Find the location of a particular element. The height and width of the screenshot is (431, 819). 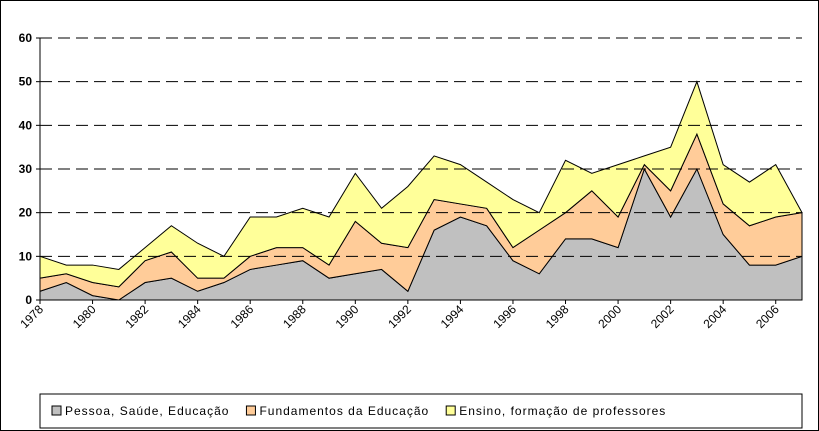

legend-label: Ensino, formação de professores is located at coordinates (562, 411).